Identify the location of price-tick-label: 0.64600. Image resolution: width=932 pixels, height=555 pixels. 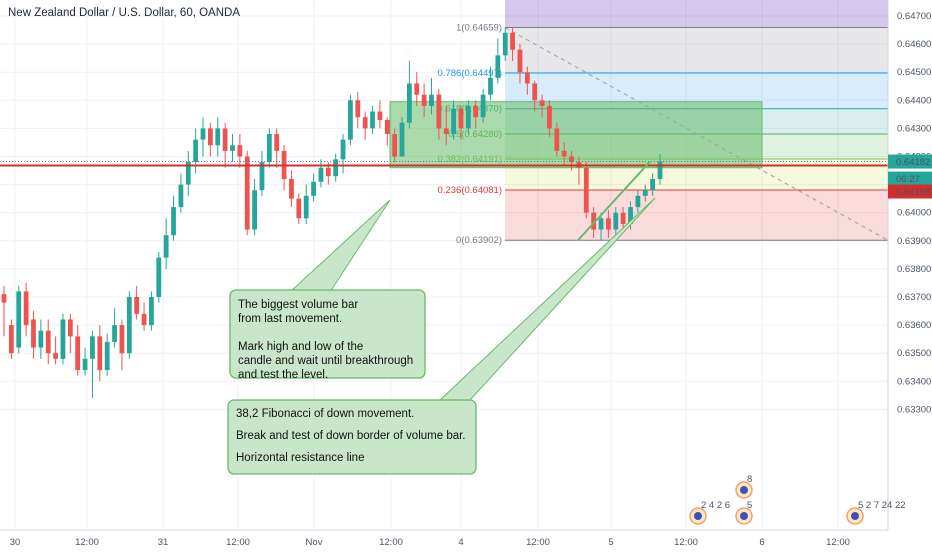
(914, 44).